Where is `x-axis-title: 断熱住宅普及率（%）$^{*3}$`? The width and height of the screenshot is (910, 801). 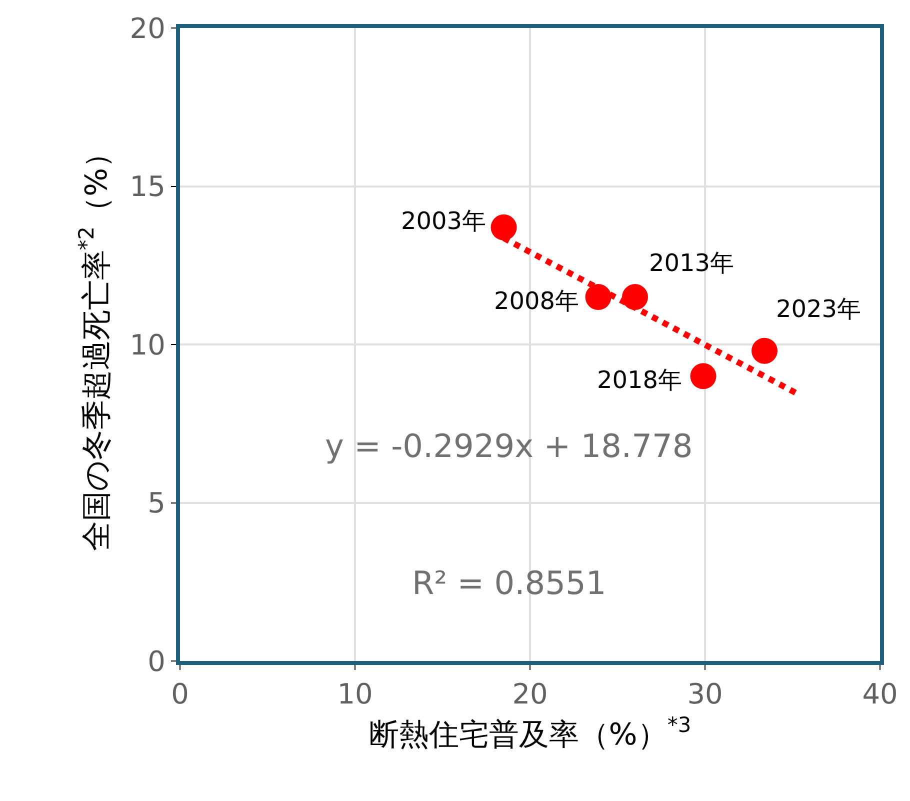
x-axis-title: 断熱住宅普及率（%）$^{*3}$ is located at coordinates (530, 733).